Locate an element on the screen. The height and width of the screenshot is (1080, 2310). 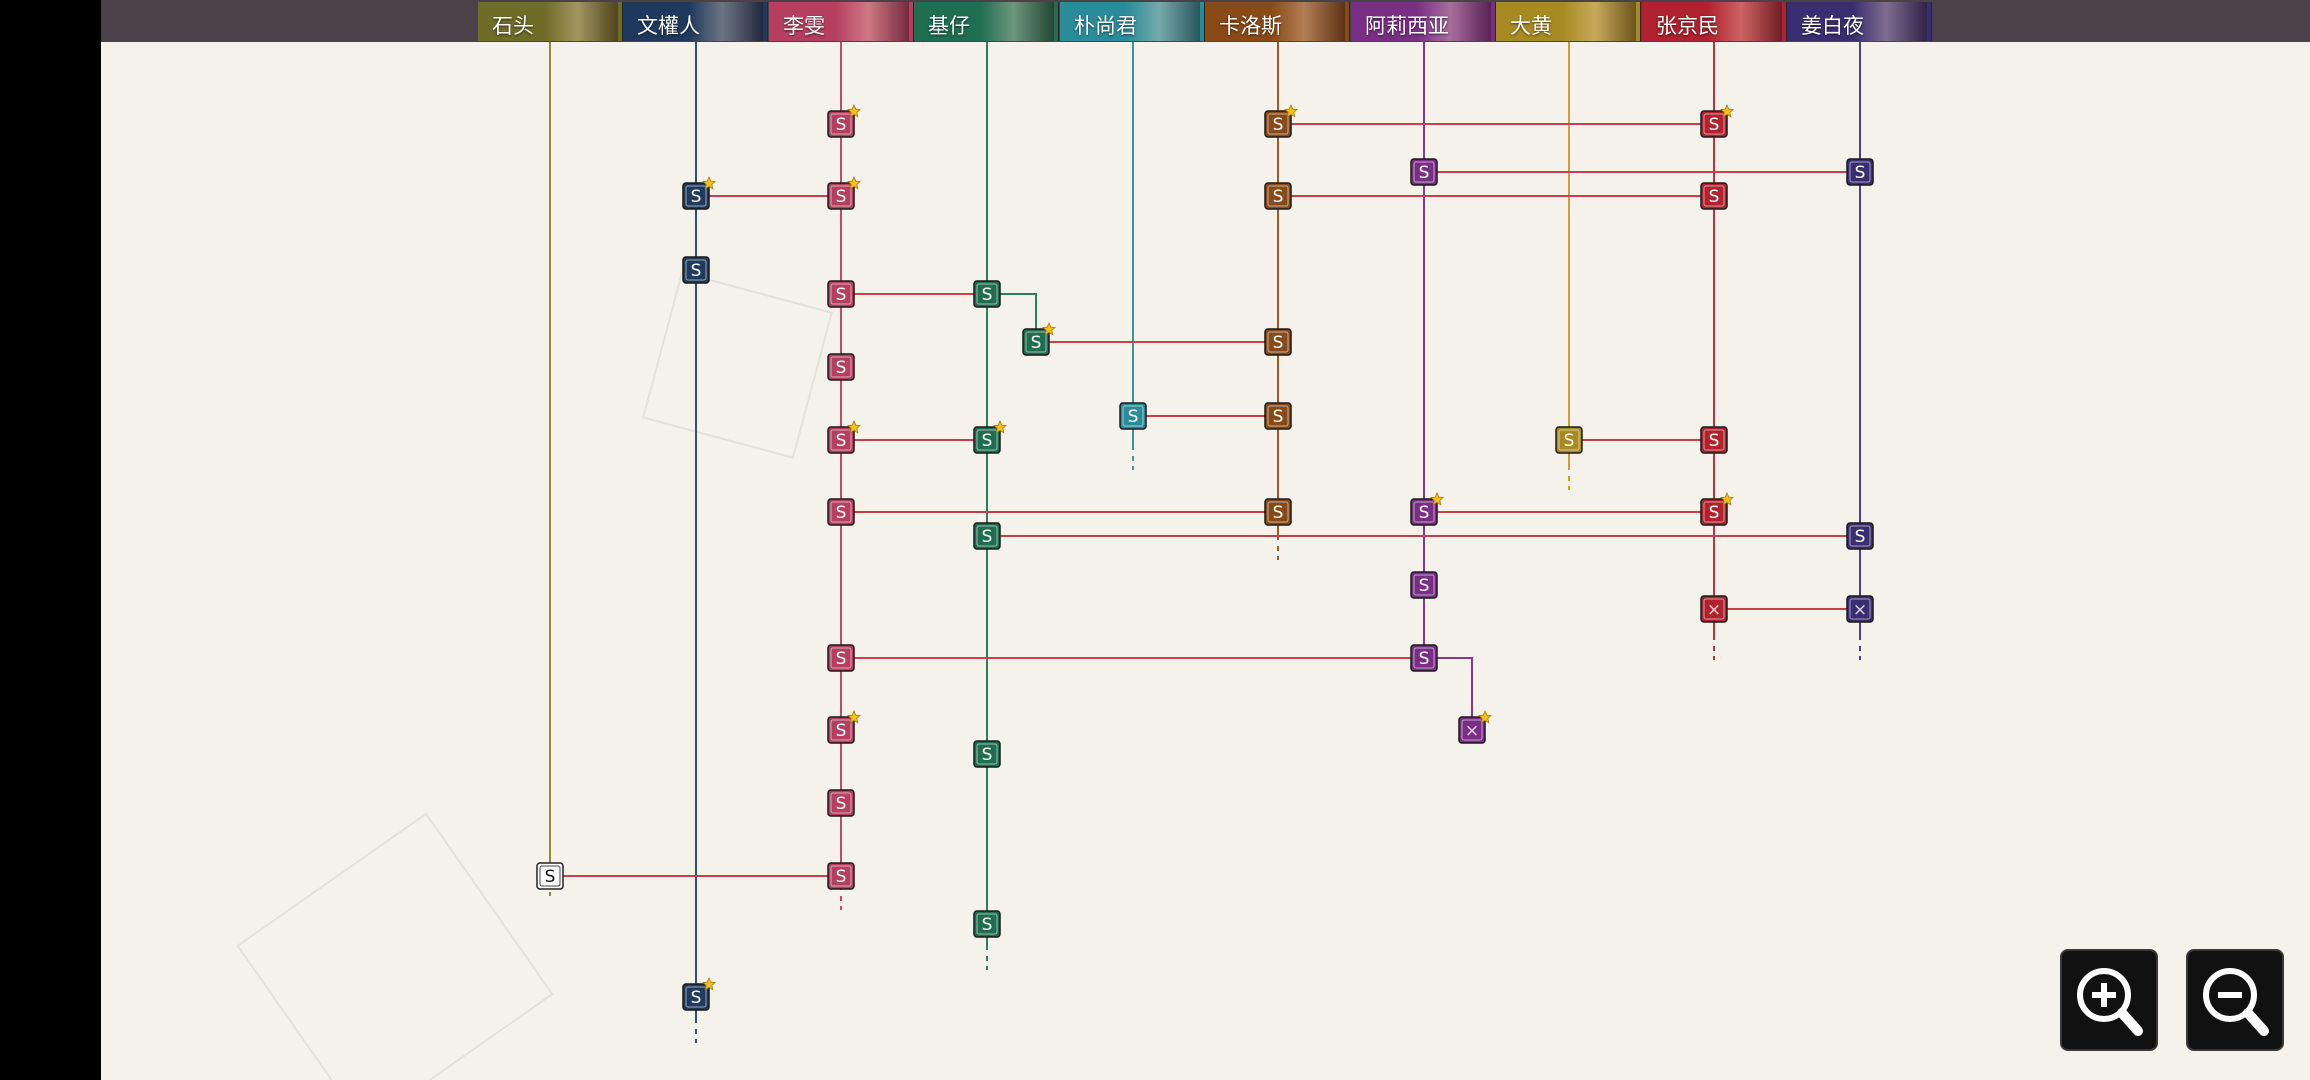
character-tab-jiangbaiye: 姜白夜 is located at coordinates (1859, 21).